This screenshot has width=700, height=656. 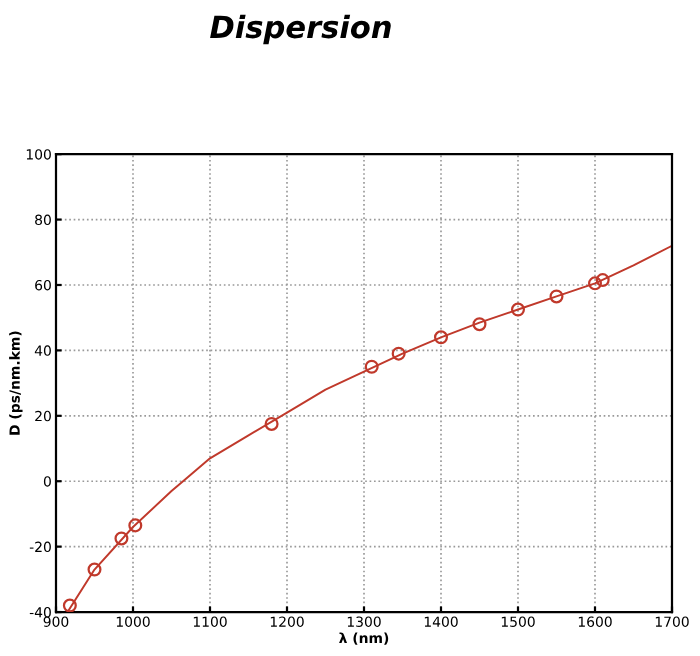 I want to click on chart-title: Dispersion, so click(x=300, y=29).